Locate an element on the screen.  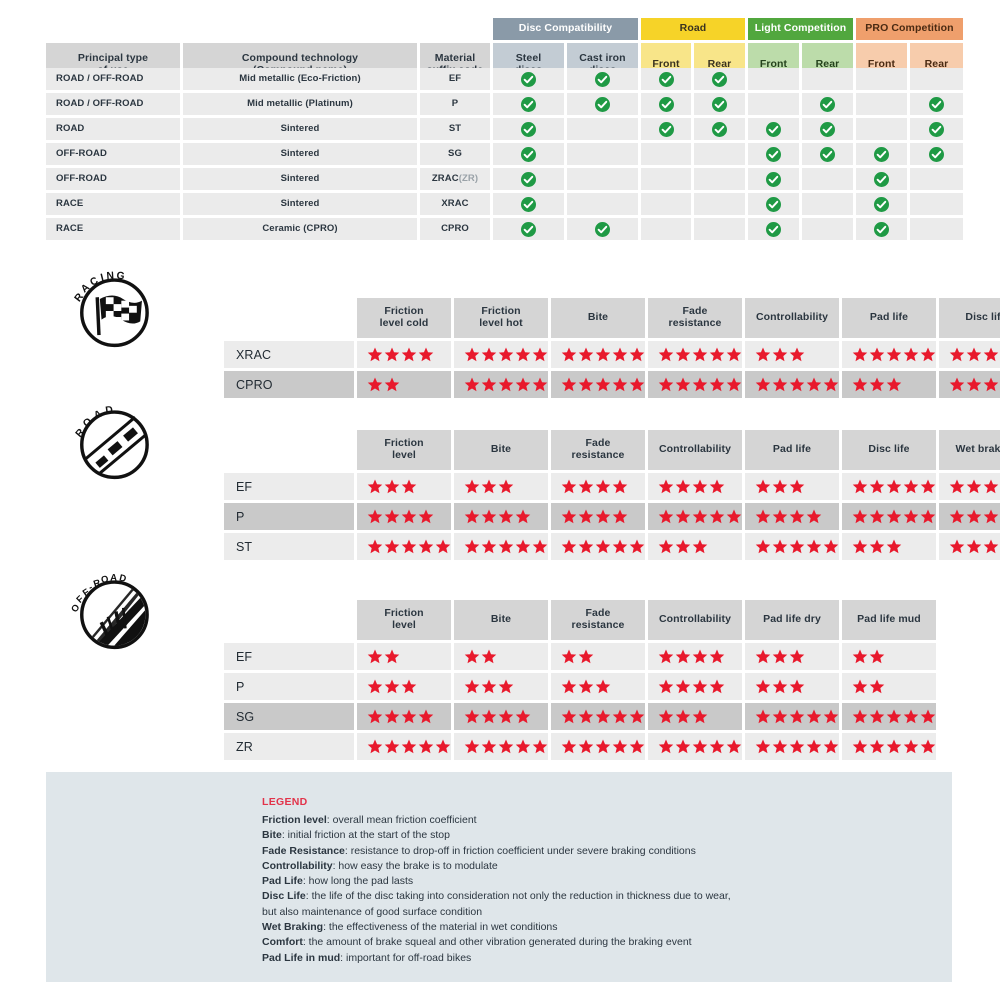
star-cell-ZR-c2 is located at coordinates (501, 746).